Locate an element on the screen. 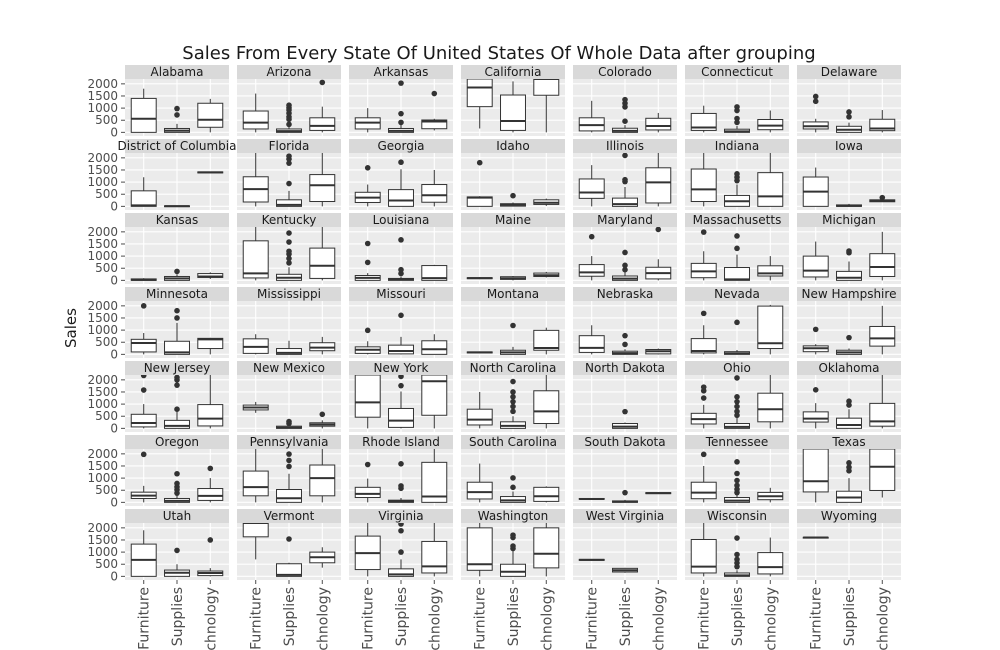 This screenshot has width=1000, height=650. facet-strip-label: Pennsylvania is located at coordinates (289, 442).